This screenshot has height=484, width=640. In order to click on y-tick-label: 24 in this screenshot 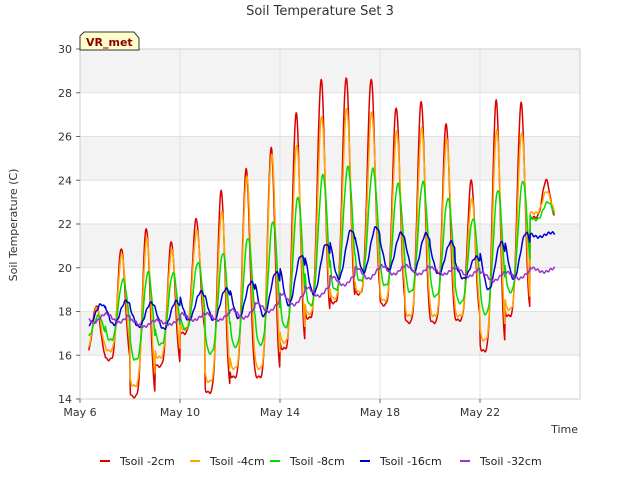, I will do `click(65, 180)`.